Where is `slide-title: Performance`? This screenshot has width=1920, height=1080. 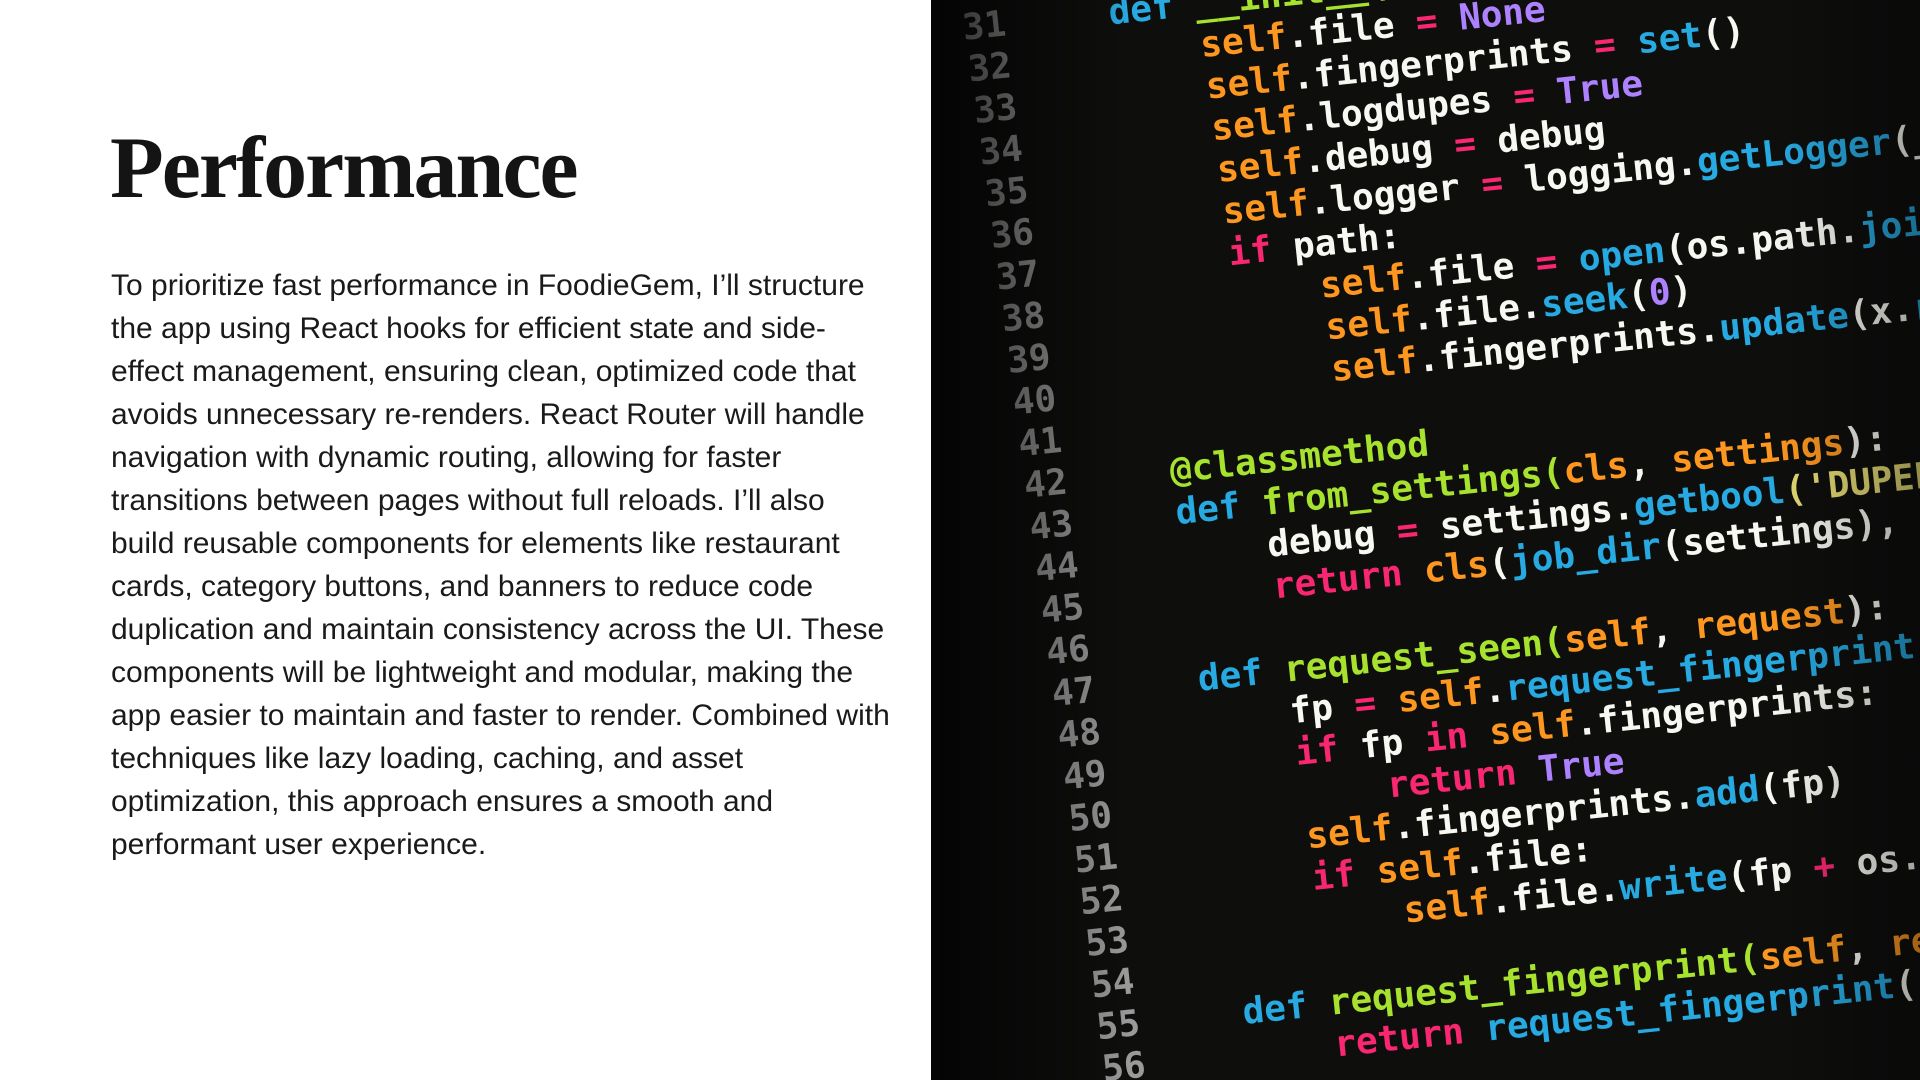 slide-title: Performance is located at coordinates (344, 168).